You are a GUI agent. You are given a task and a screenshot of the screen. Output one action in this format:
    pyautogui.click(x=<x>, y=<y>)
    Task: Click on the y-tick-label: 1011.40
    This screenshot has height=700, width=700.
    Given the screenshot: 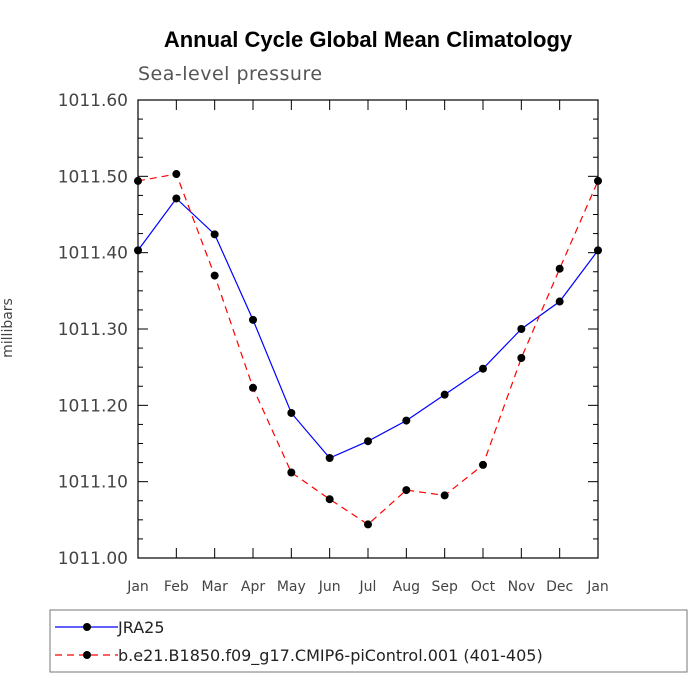 What is the action you would take?
    pyautogui.click(x=93, y=254)
    